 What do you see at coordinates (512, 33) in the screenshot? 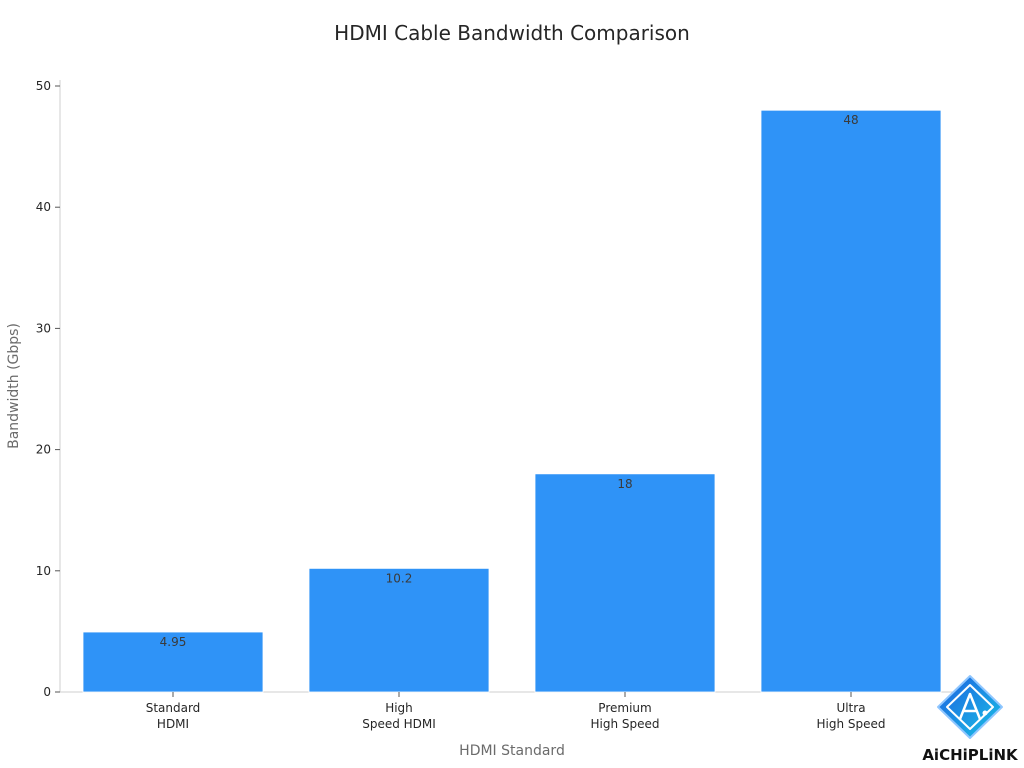
I see `chart-title: HDMI Cable Bandwidth Comparison` at bounding box center [512, 33].